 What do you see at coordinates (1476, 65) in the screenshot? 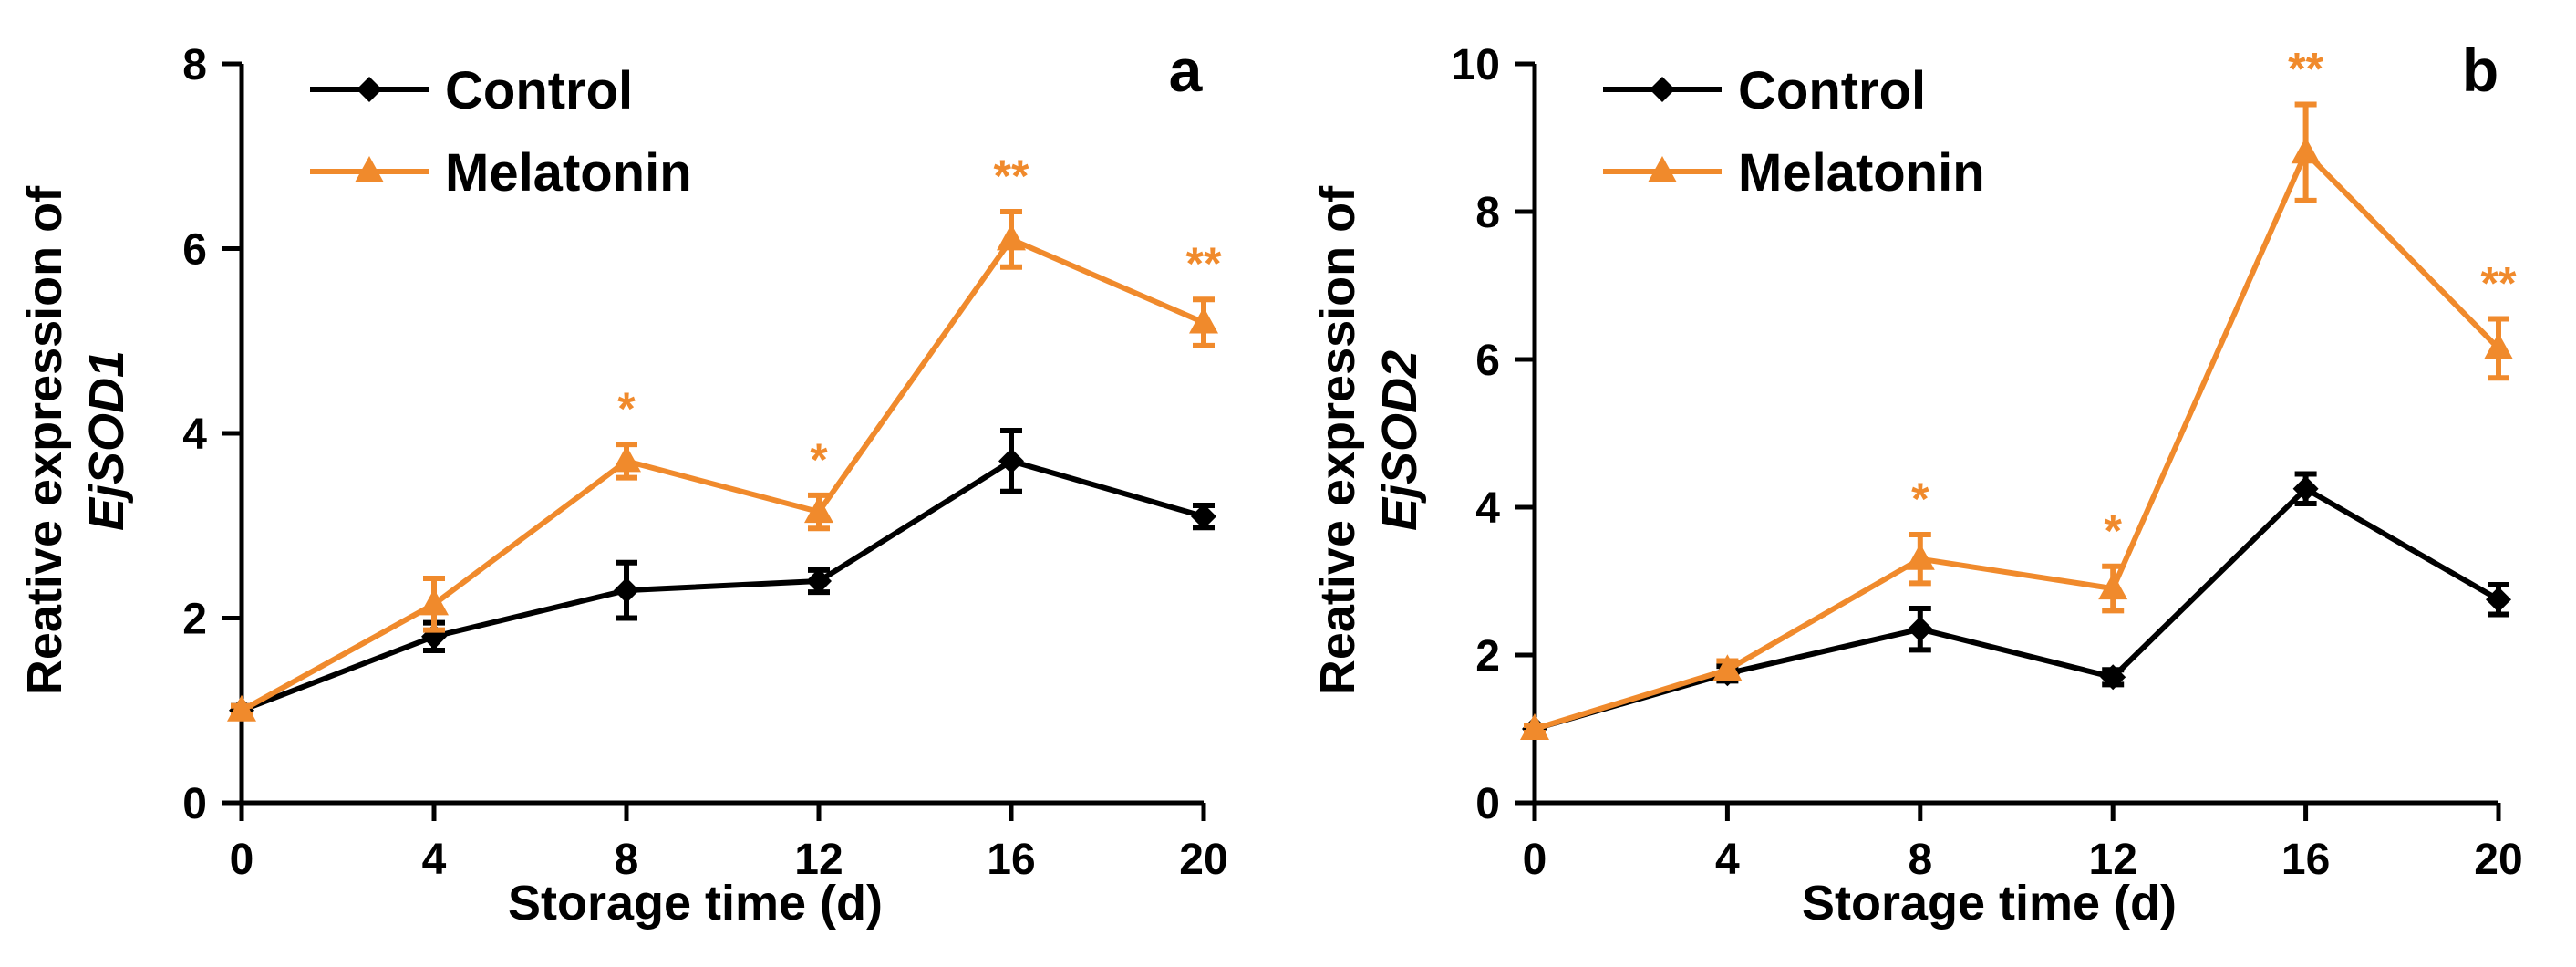
I see `y-tick-label: 10` at bounding box center [1476, 65].